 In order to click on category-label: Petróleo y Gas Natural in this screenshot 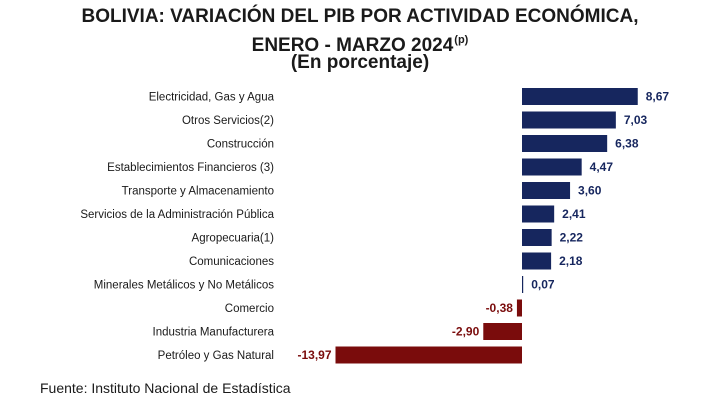, I will do `click(216, 356)`.